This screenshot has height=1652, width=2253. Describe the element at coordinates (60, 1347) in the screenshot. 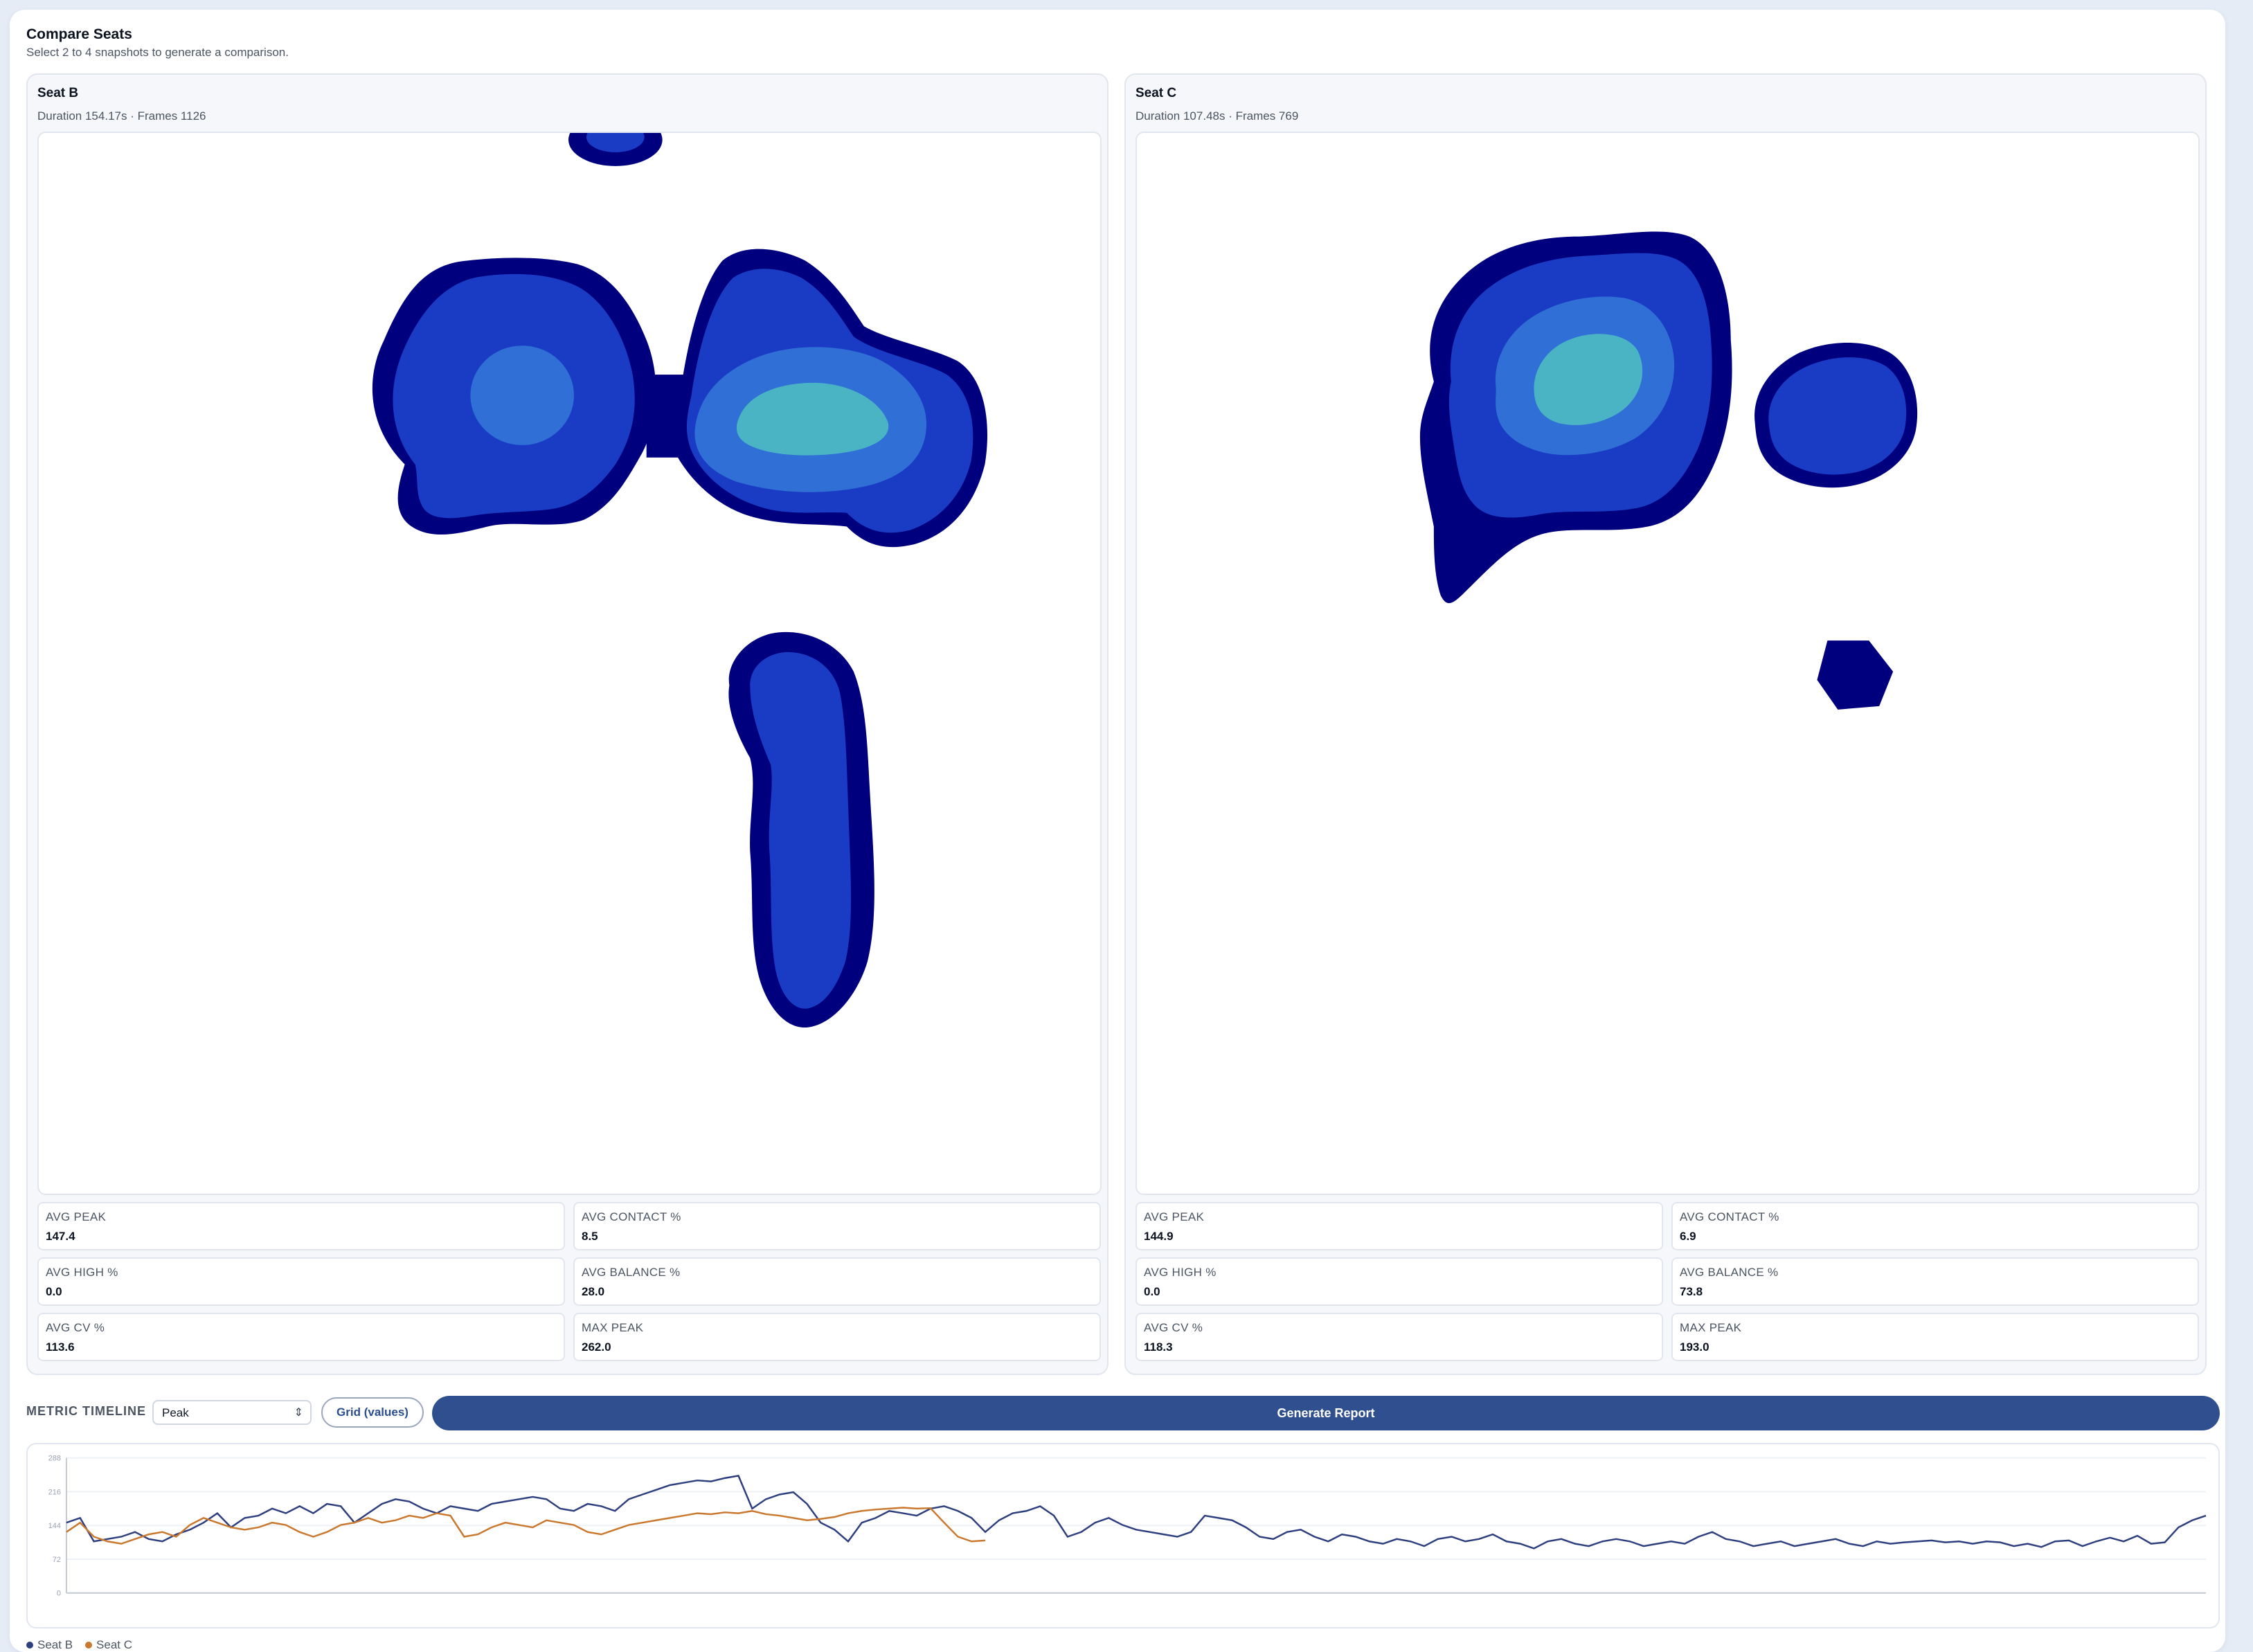

I see `metric-value: 113.6` at that location.